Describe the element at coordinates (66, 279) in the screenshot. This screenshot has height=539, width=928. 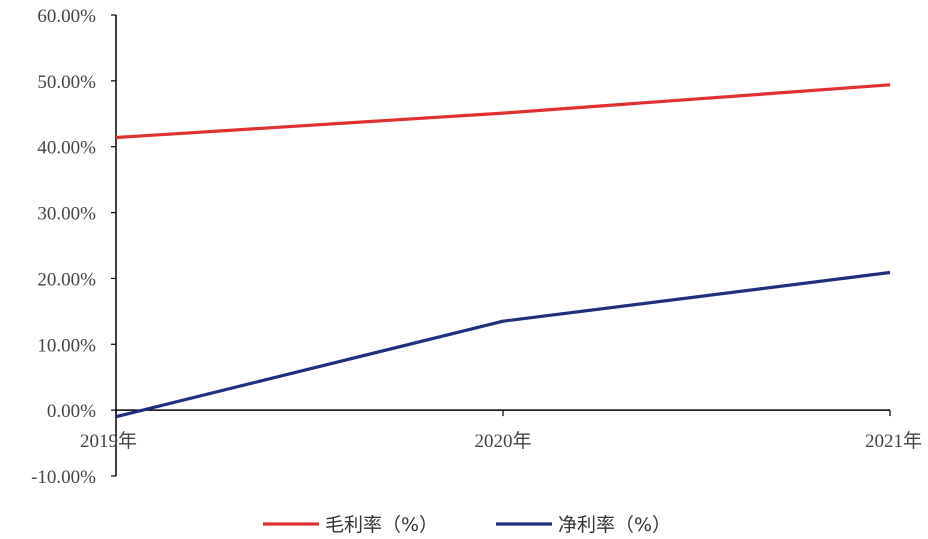
I see `y-tick-label: 20.00%` at that location.